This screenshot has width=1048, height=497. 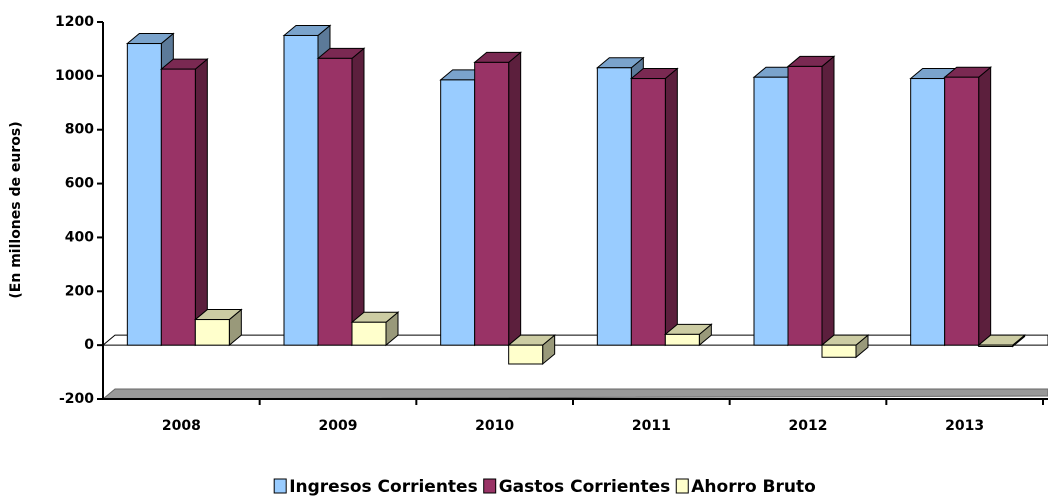 I want to click on y-tick-label: 800, so click(x=79, y=130).